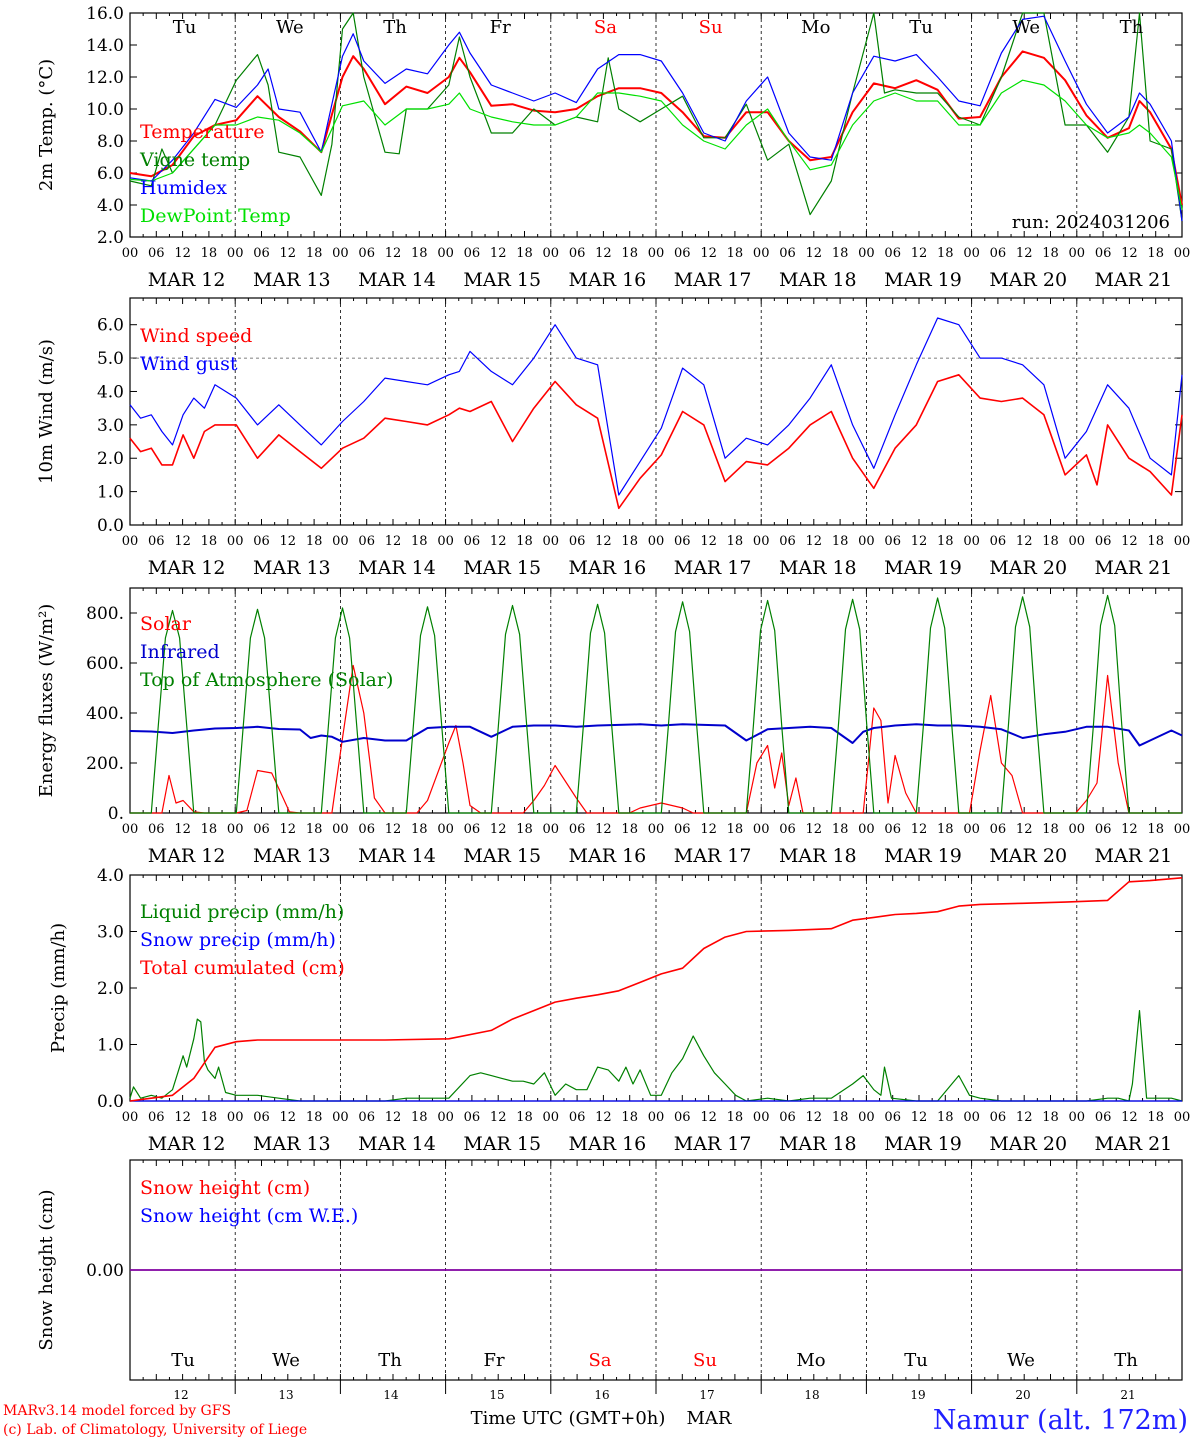 This screenshot has width=1194, height=1440. Describe the element at coordinates (397, 1144) in the screenshot. I see `date-label: MAR 14` at that location.